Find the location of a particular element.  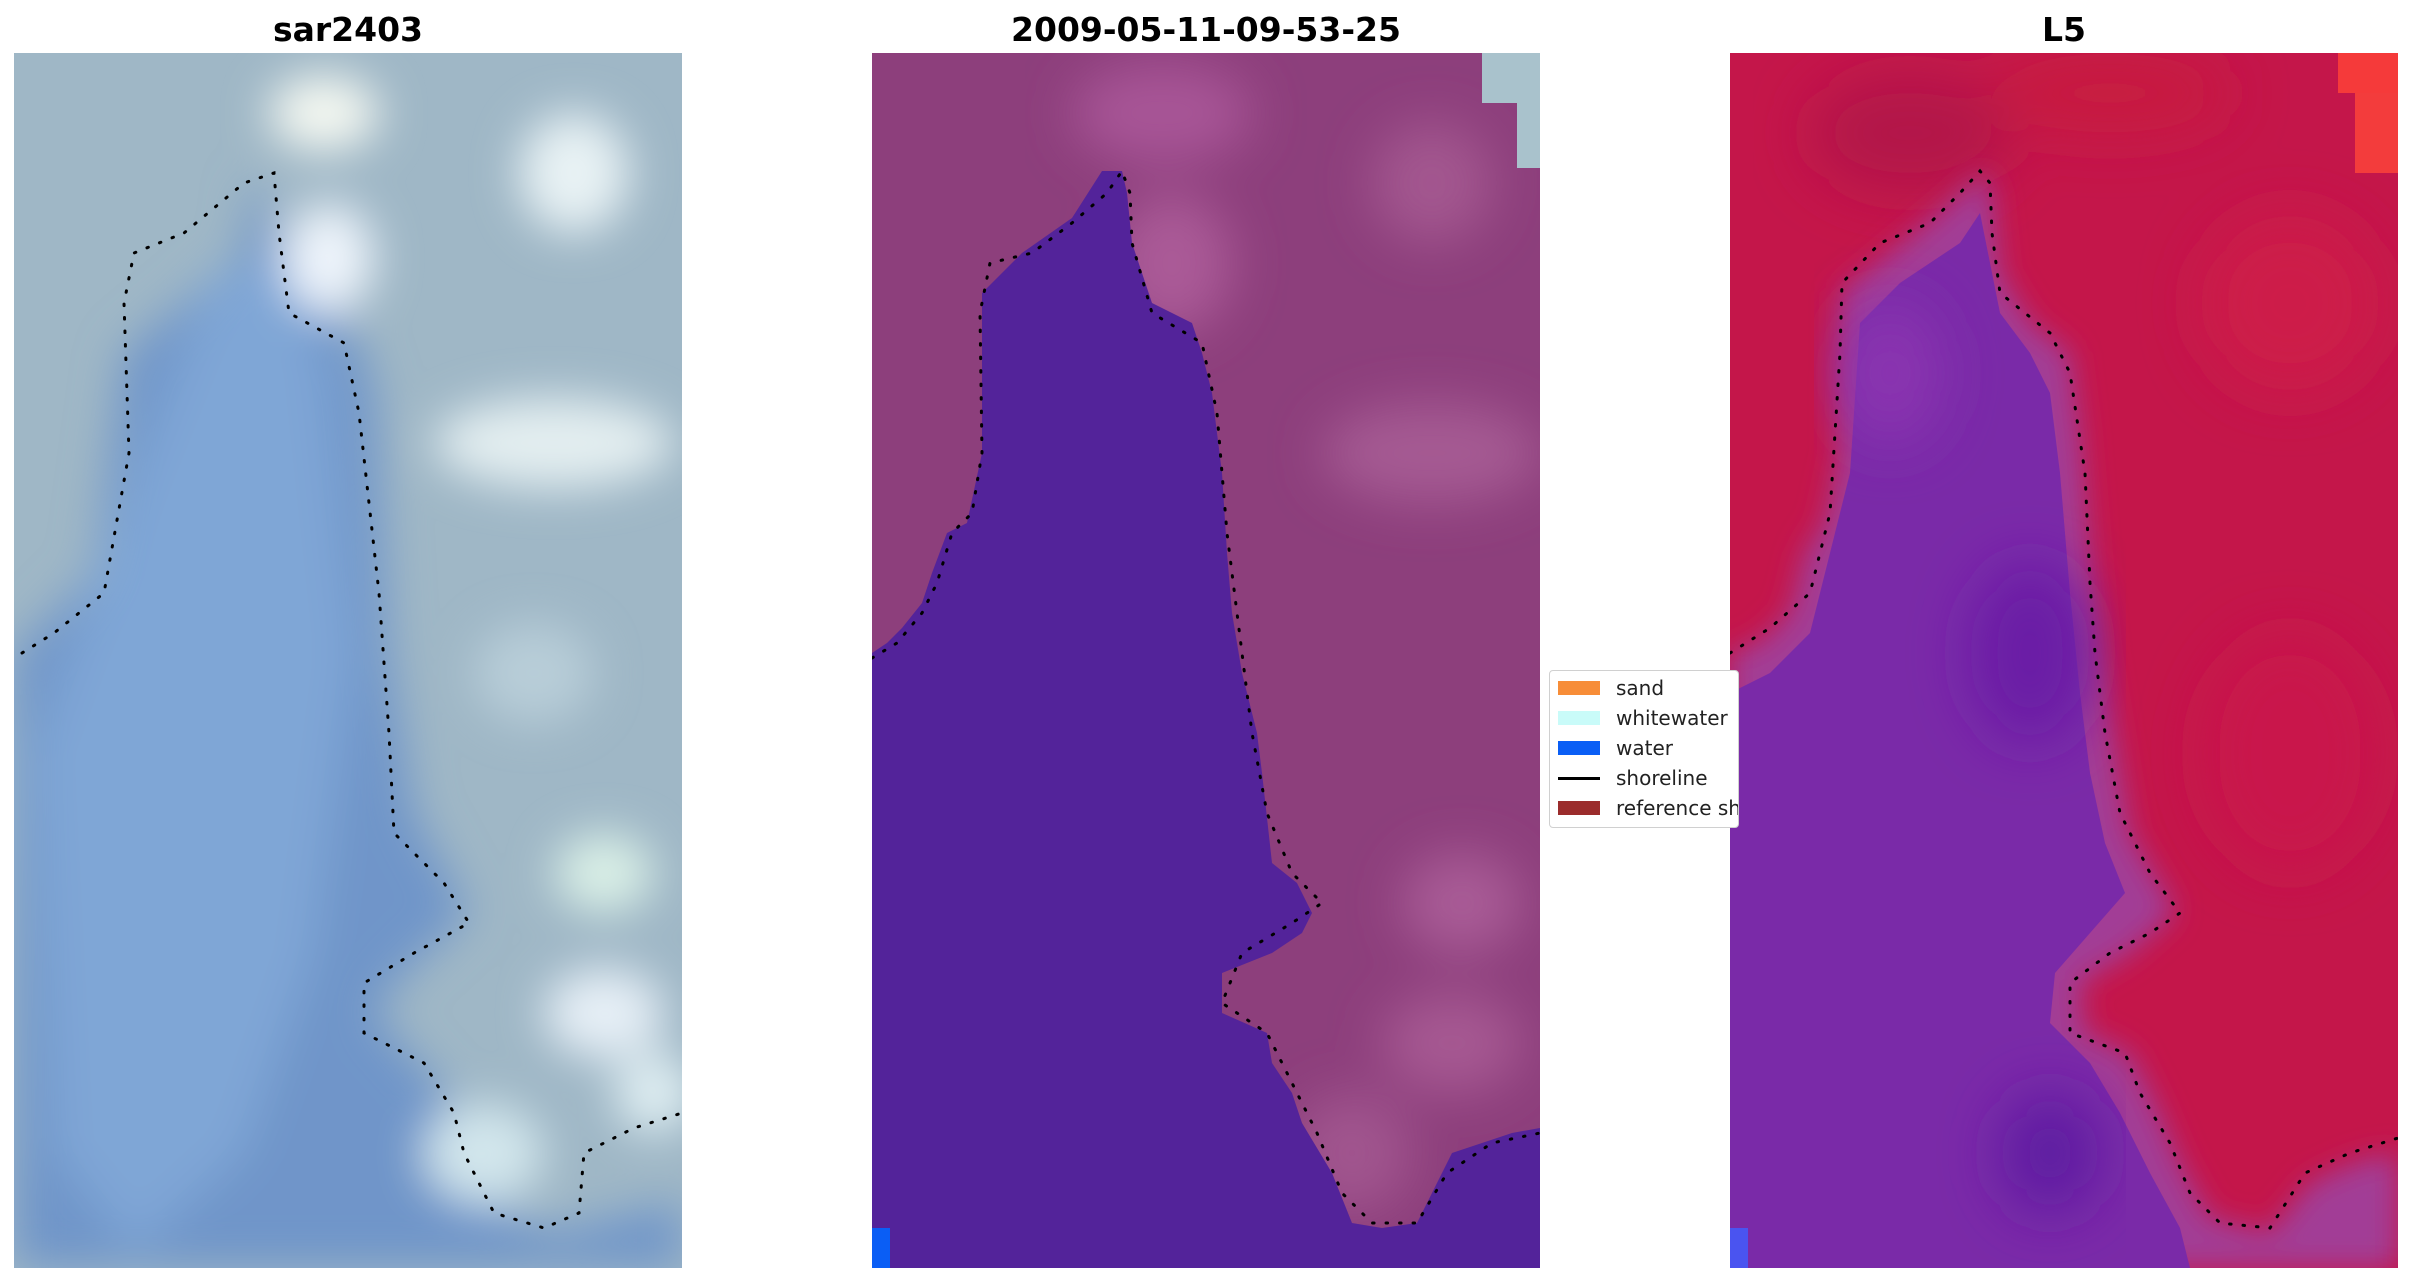

legend-item-whitewater: whitewater is located at coordinates (1643, 718).